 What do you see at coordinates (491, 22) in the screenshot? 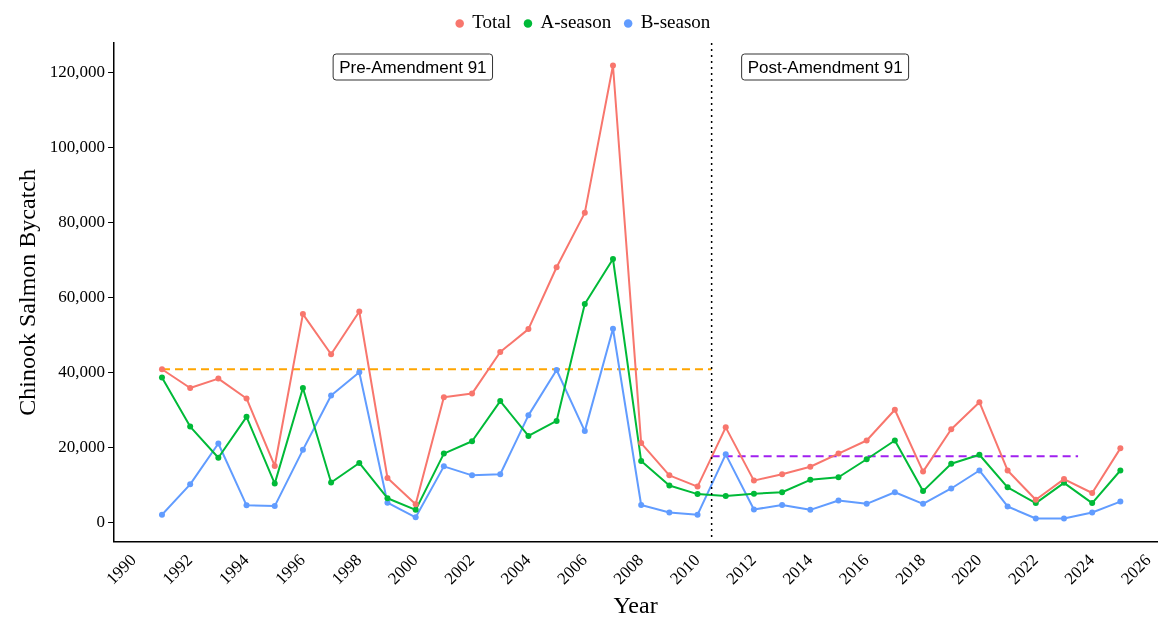
I see `legend-label: Total` at bounding box center [491, 22].